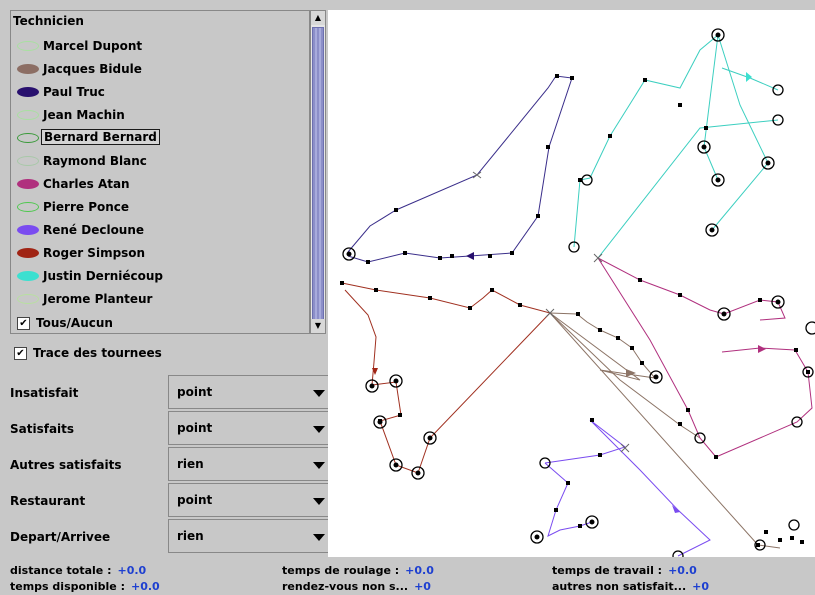  Describe the element at coordinates (446, 378) in the screenshot. I see `route-roger-simpson` at that location.